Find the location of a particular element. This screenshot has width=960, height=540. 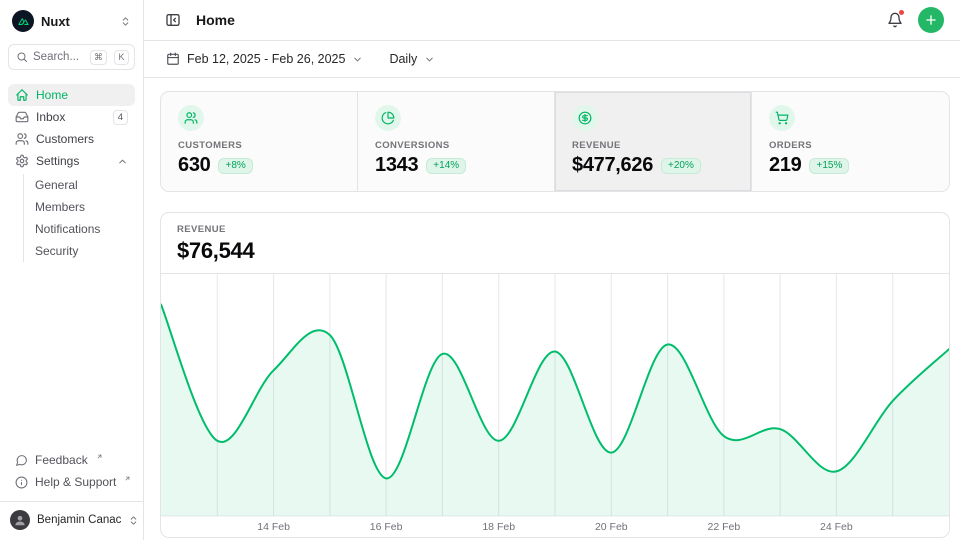

page-title: Home is located at coordinates (215, 20).